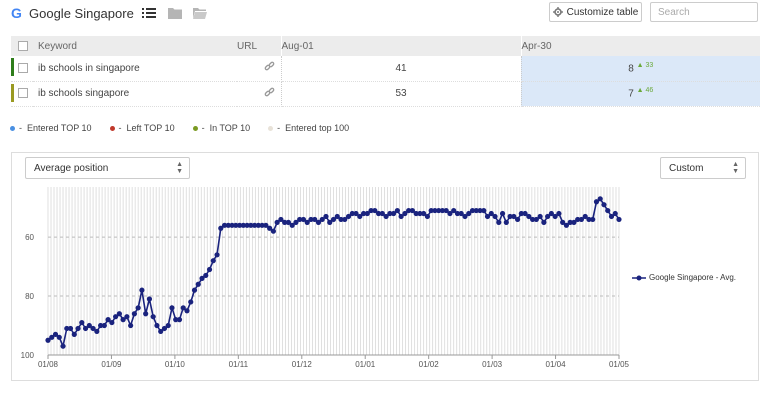 This screenshot has height=403, width=782. What do you see at coordinates (259, 46) in the screenshot?
I see `column-header-url: URL` at bounding box center [259, 46].